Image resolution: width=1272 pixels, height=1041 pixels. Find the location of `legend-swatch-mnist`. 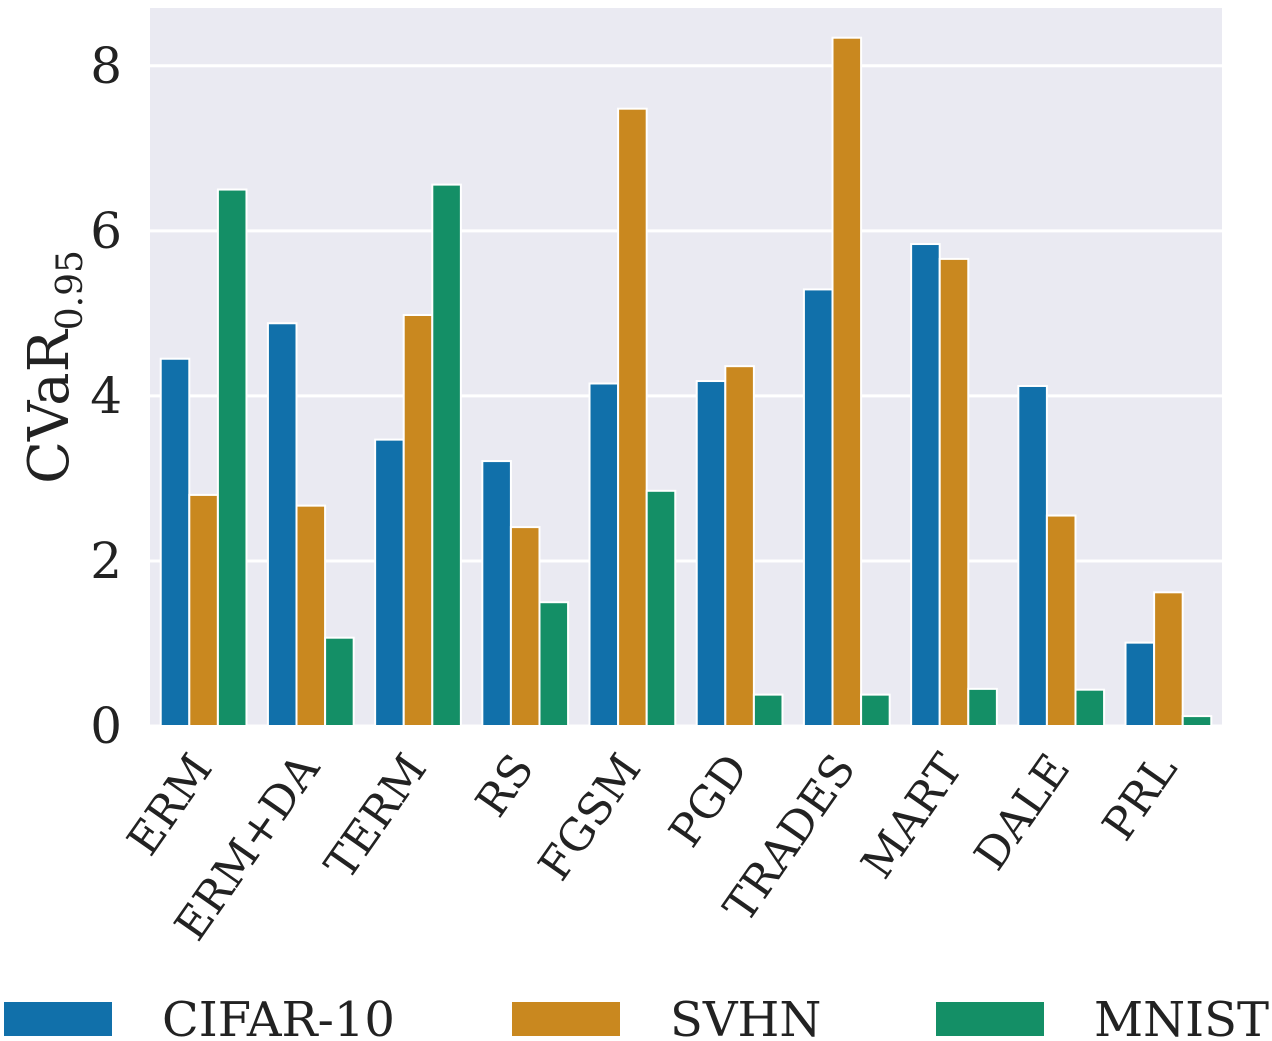

legend-swatch-mnist is located at coordinates (990, 1019).